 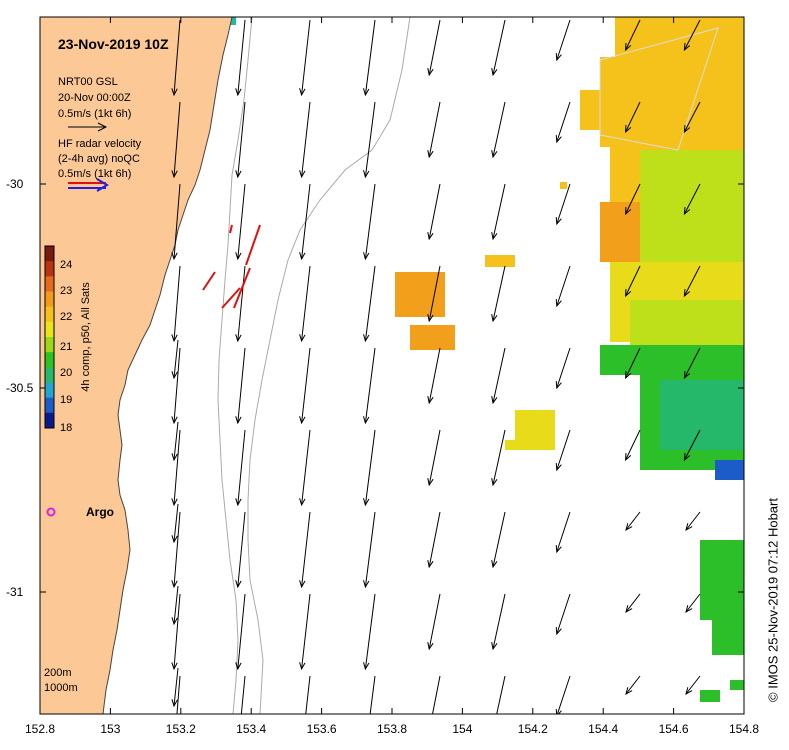 I want to click on radar-legend-line-1: HF radar velocity, so click(x=100, y=144).